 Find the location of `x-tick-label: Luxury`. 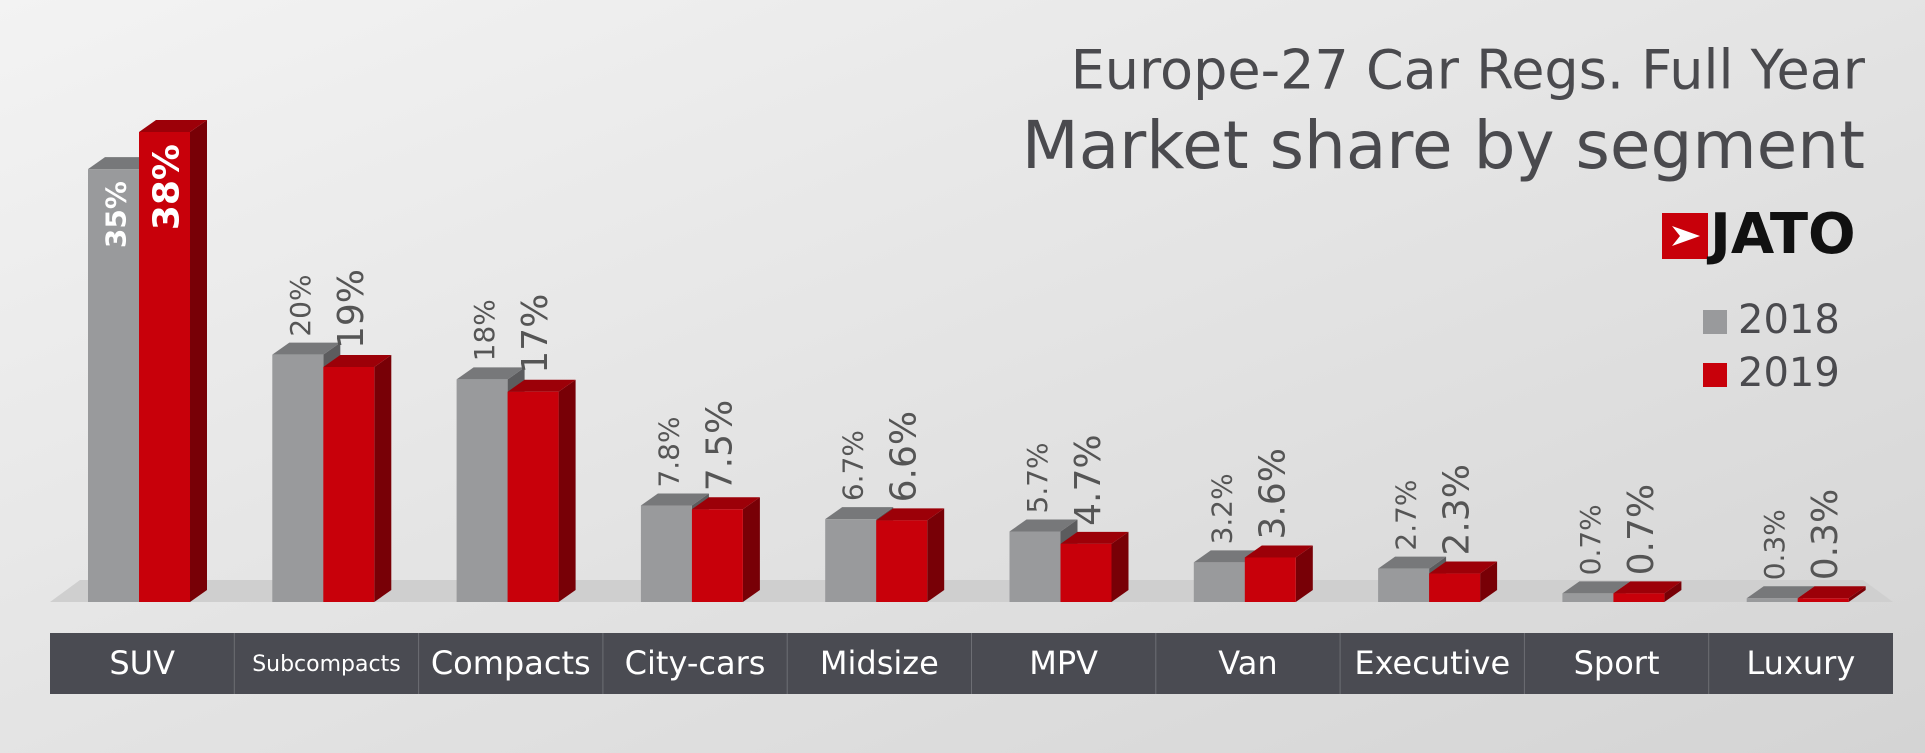

x-tick-label: Luxury is located at coordinates (1800, 663).